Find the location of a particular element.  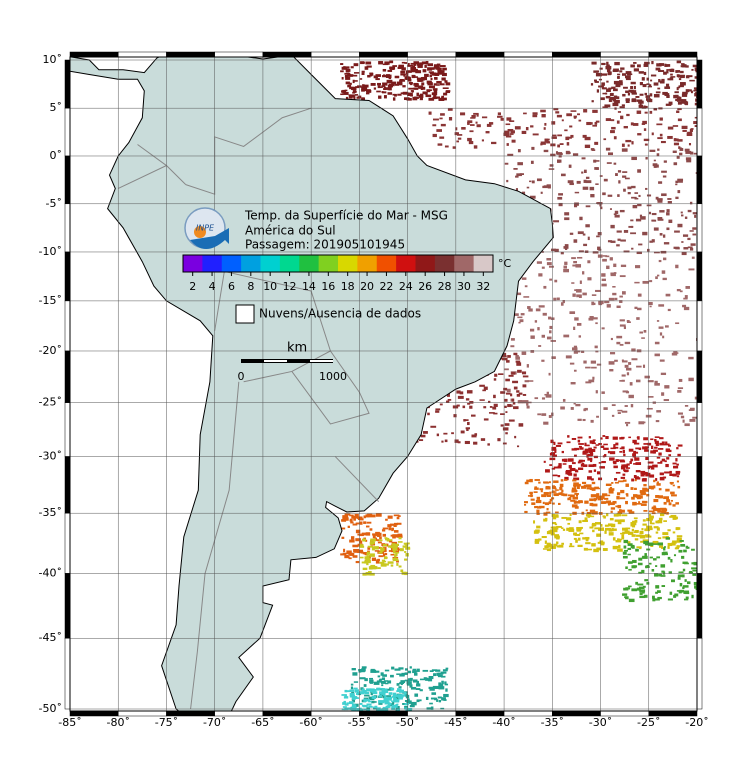

lon-tick-label: -50˚ is located at coordinates (407, 722).